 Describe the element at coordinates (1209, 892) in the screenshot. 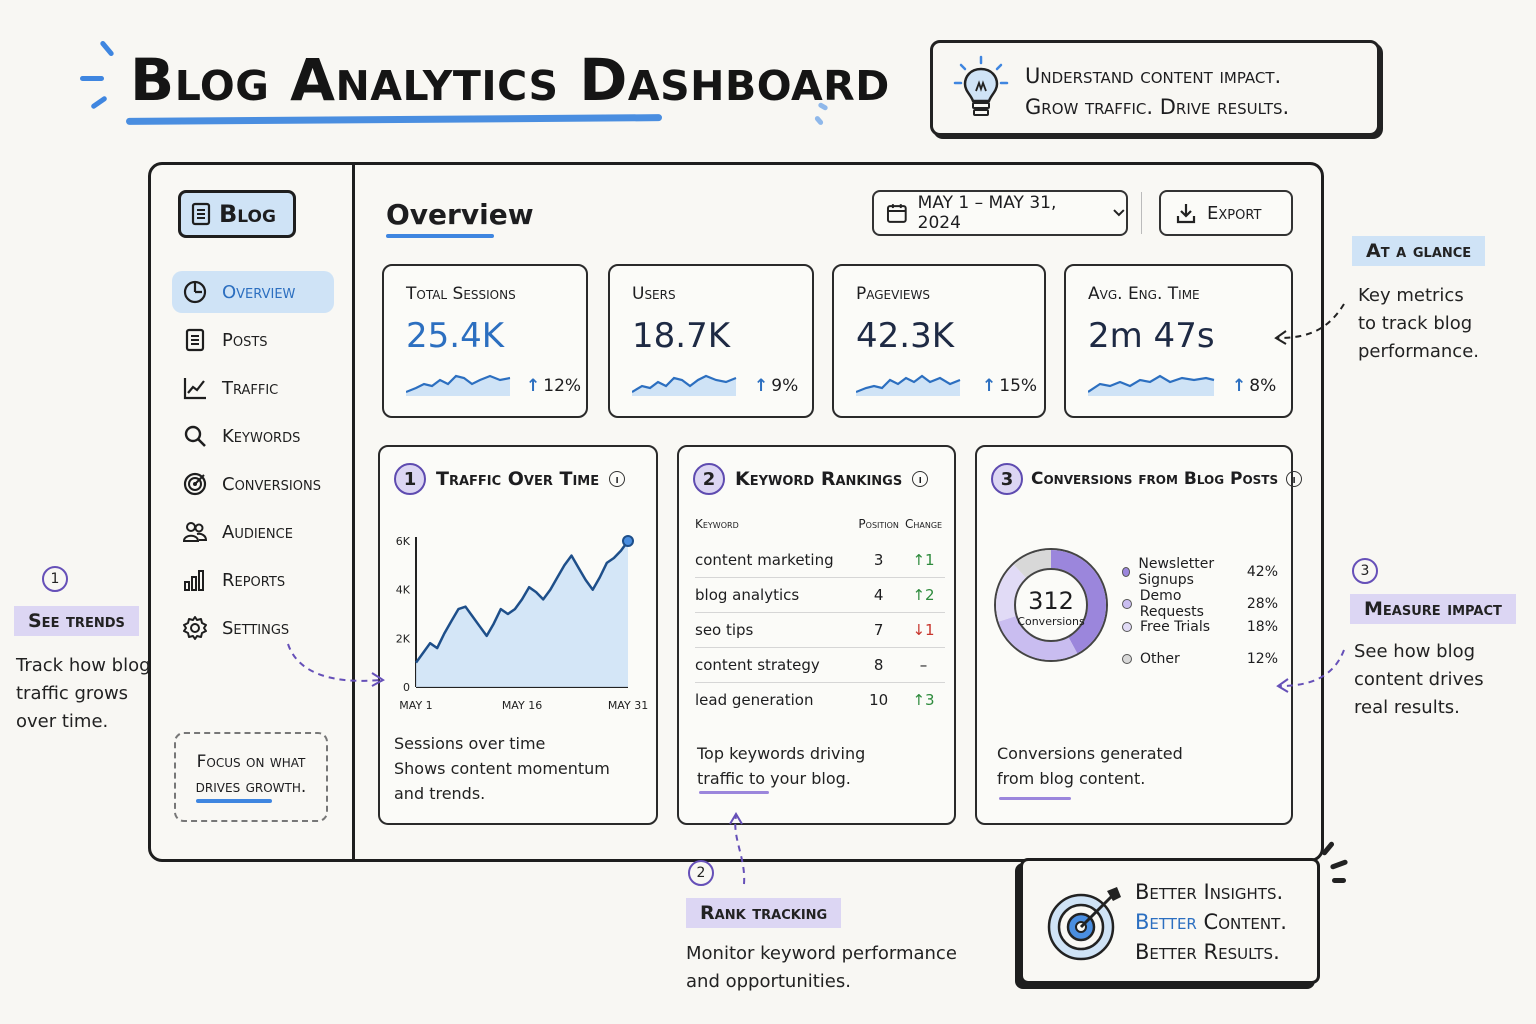

I see `result-line-1: Better Insights.` at that location.